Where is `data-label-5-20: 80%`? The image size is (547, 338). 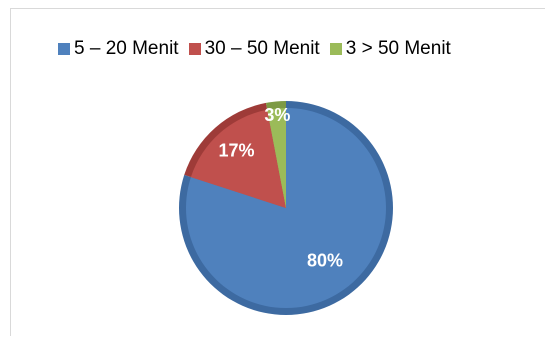
data-label-5-20: 80% is located at coordinates (325, 260).